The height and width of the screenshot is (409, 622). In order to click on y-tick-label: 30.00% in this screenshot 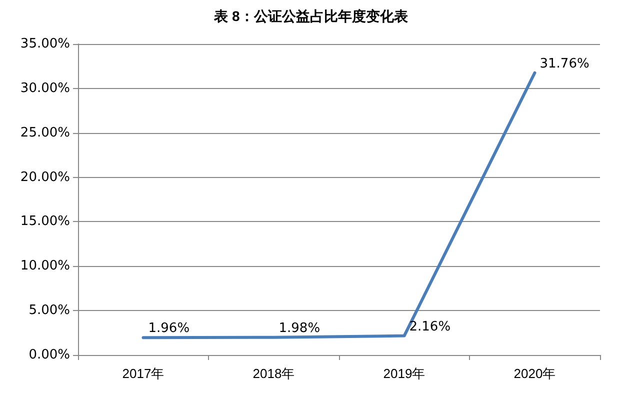, I will do `click(45, 88)`.